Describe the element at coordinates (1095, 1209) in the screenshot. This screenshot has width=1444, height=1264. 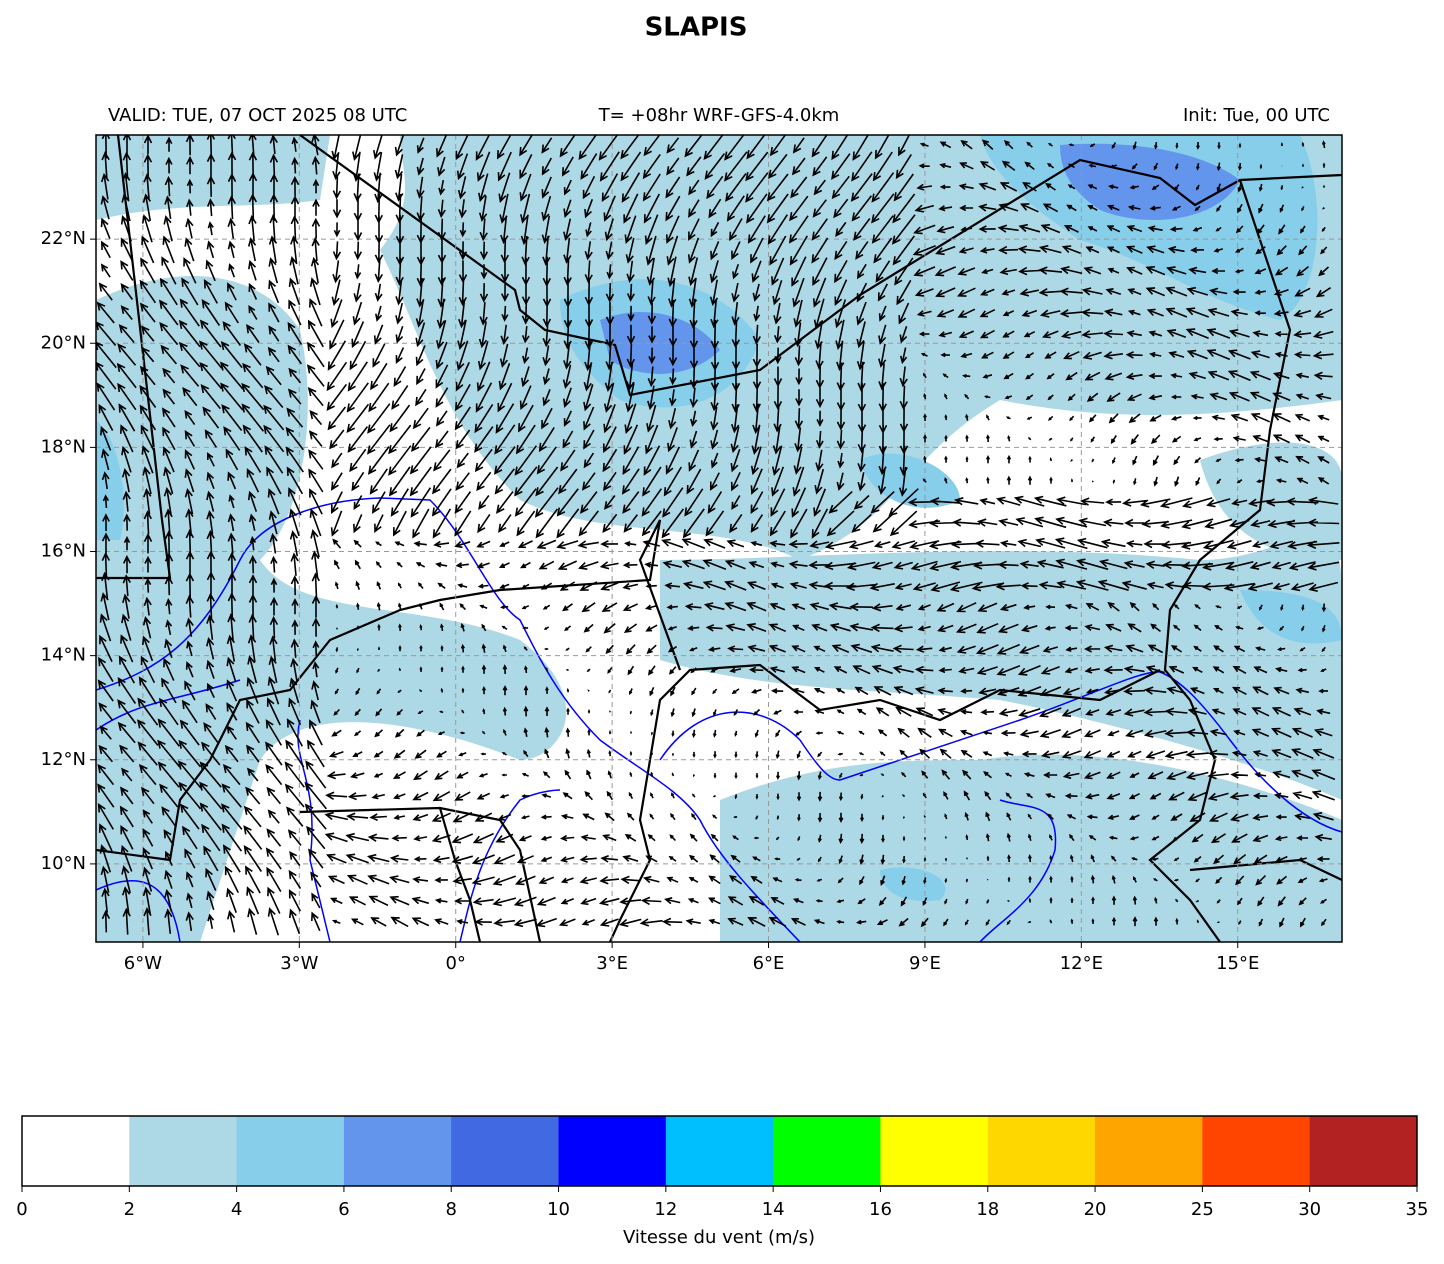
I see `colorbar-tick-label: 20` at that location.